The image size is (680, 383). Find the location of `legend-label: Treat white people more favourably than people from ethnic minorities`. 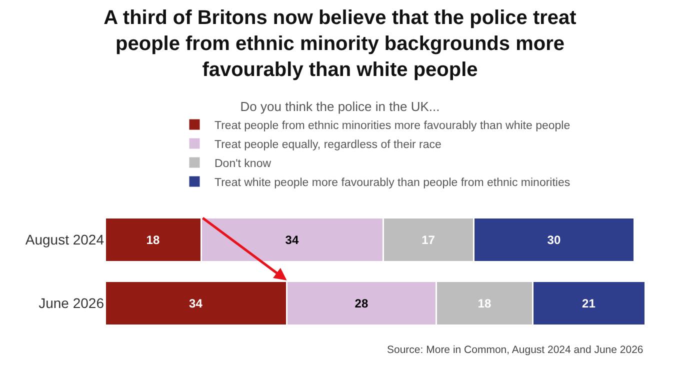

legend-label: Treat white people more favourably than people from ethnic minorities is located at coordinates (392, 182).